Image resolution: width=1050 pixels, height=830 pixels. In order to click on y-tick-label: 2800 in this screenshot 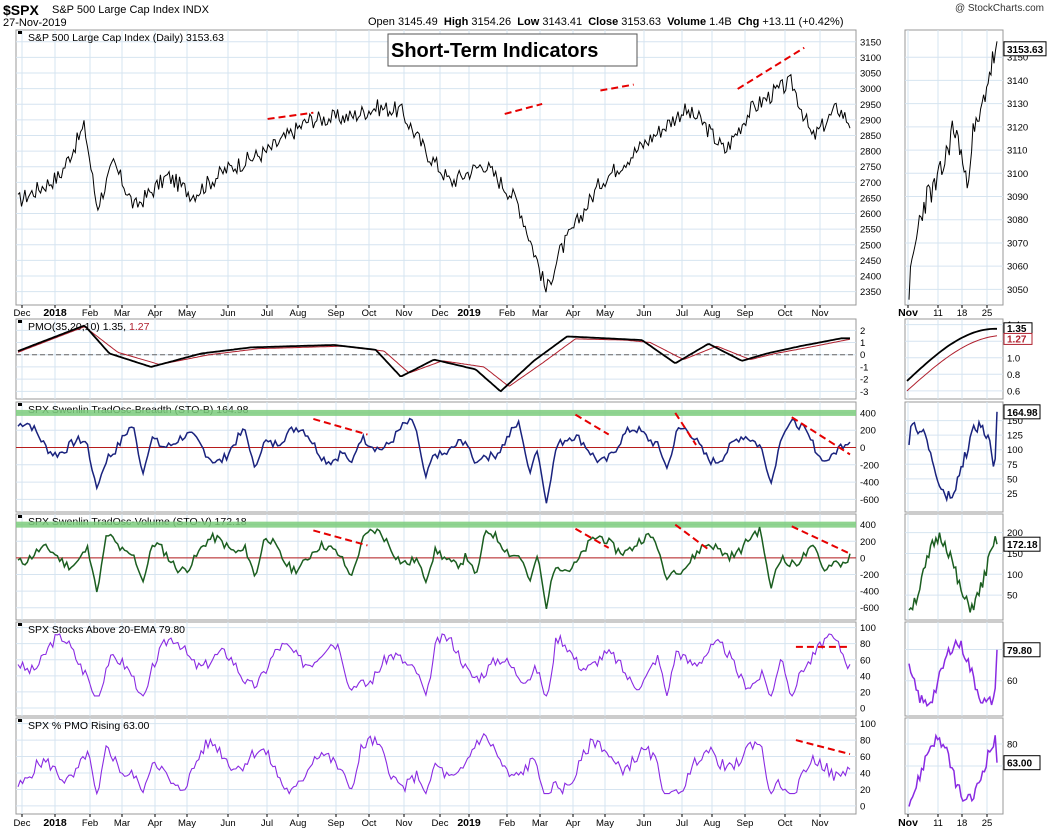, I will do `click(870, 152)`.